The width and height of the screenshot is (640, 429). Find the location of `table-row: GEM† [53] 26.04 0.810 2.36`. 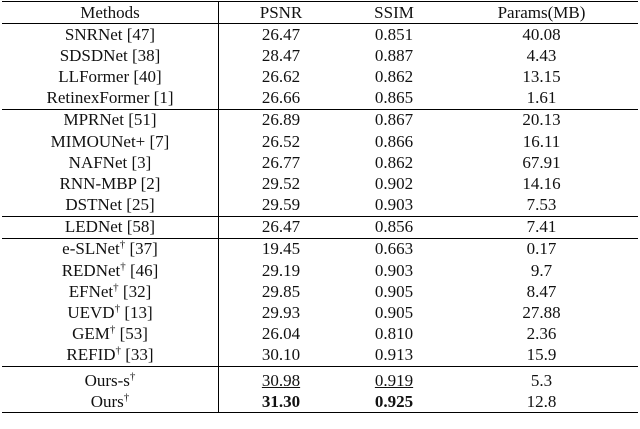

table-row: GEM† [53] 26.04 0.810 2.36 is located at coordinates (320, 334).